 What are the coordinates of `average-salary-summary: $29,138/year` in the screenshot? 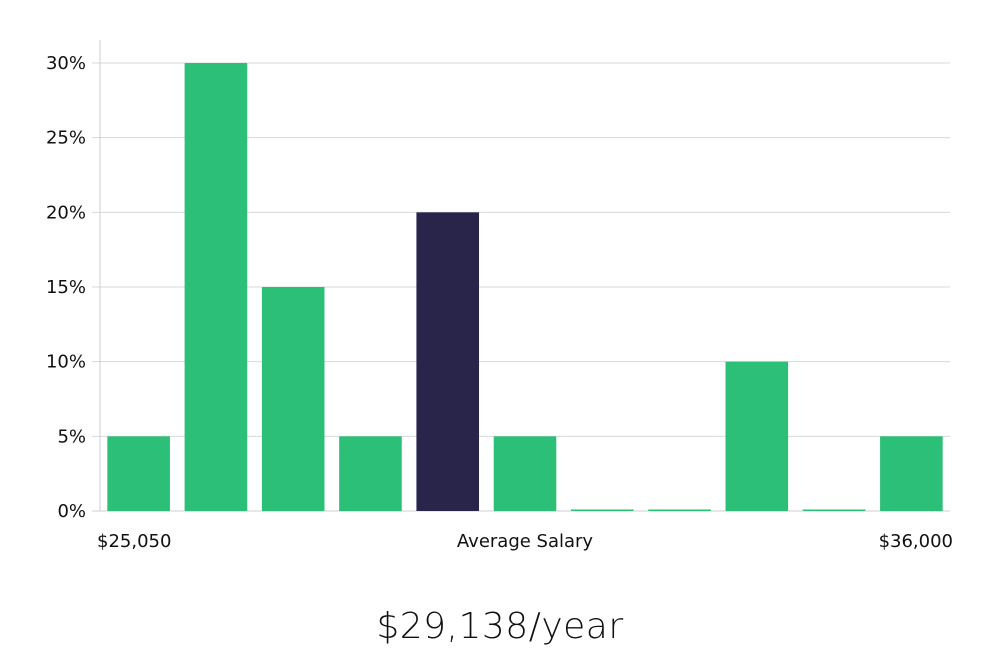 It's located at (500, 626).